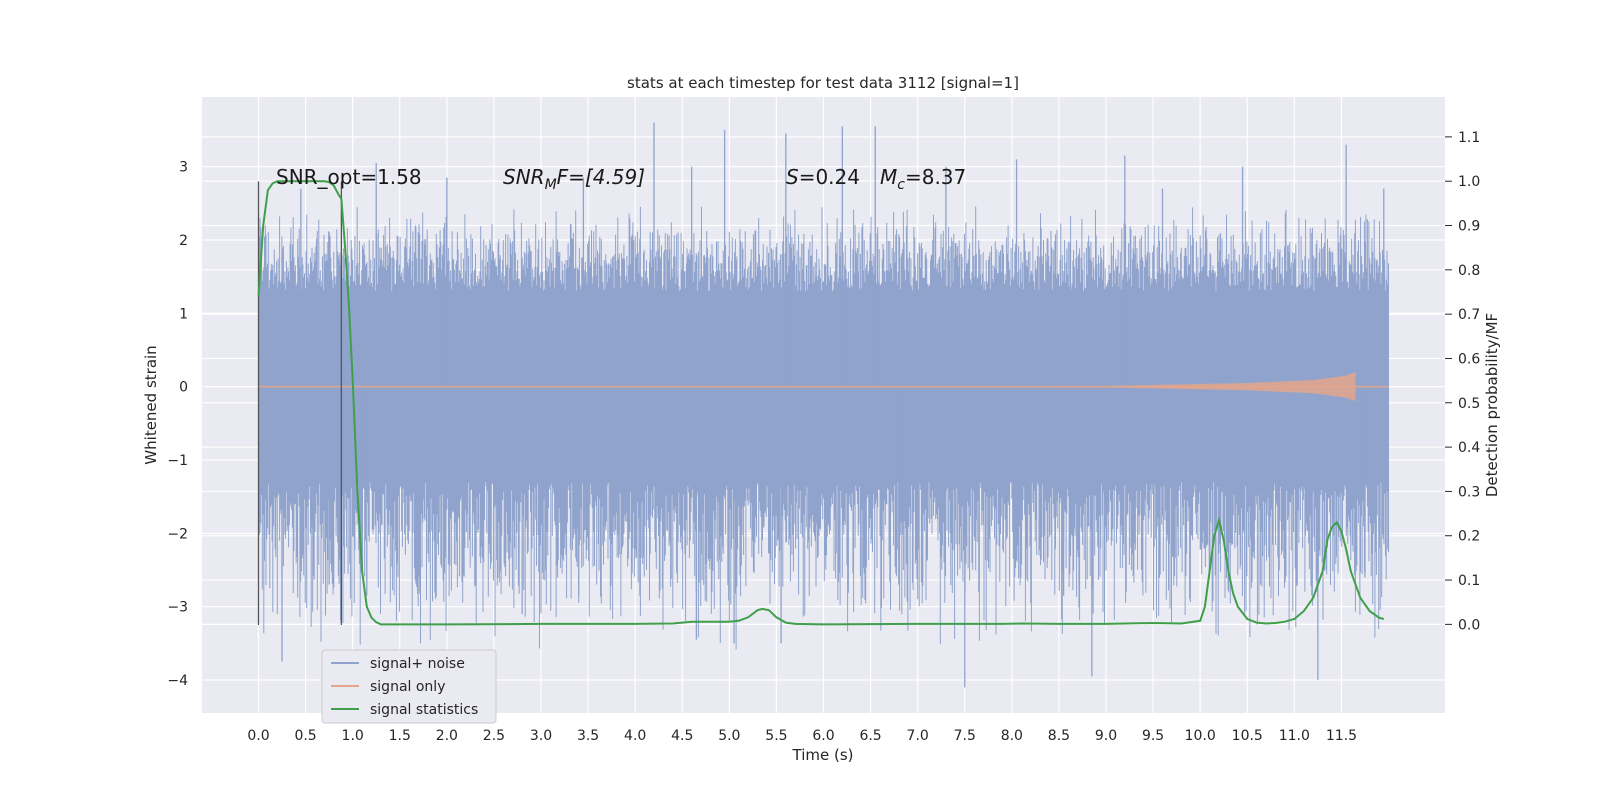 The width and height of the screenshot is (1600, 800). I want to click on legend-label-signal-noise: signal+ noise, so click(417, 664).